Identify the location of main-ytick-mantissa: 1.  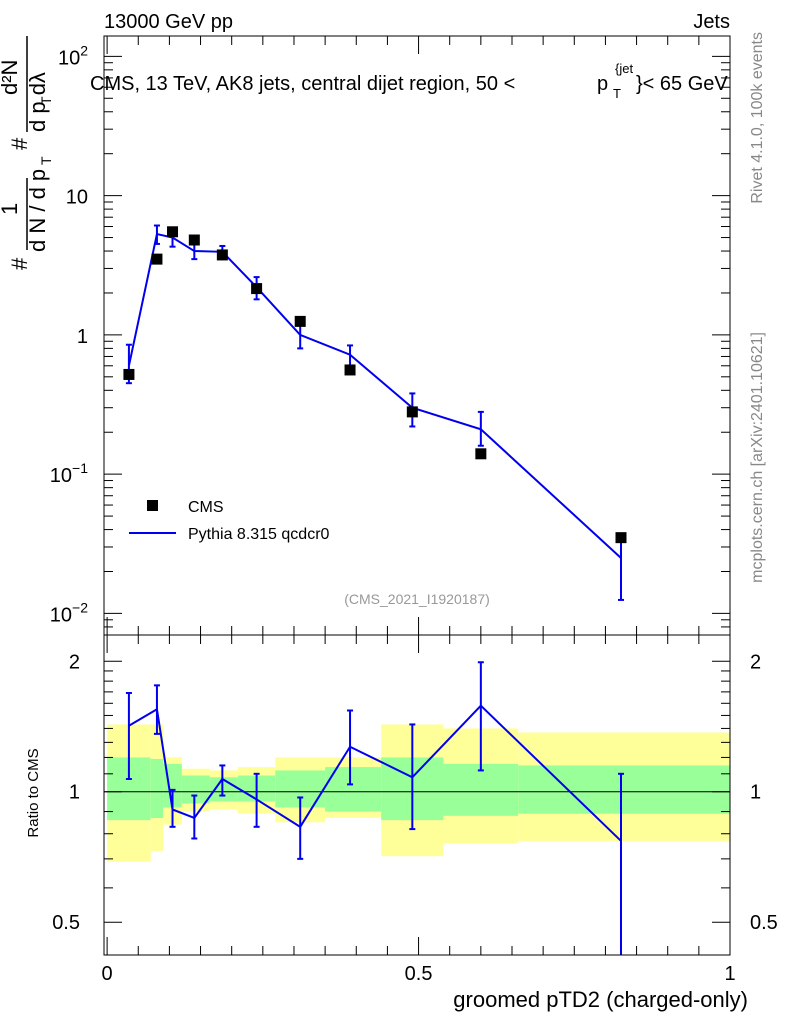
(82, 337).